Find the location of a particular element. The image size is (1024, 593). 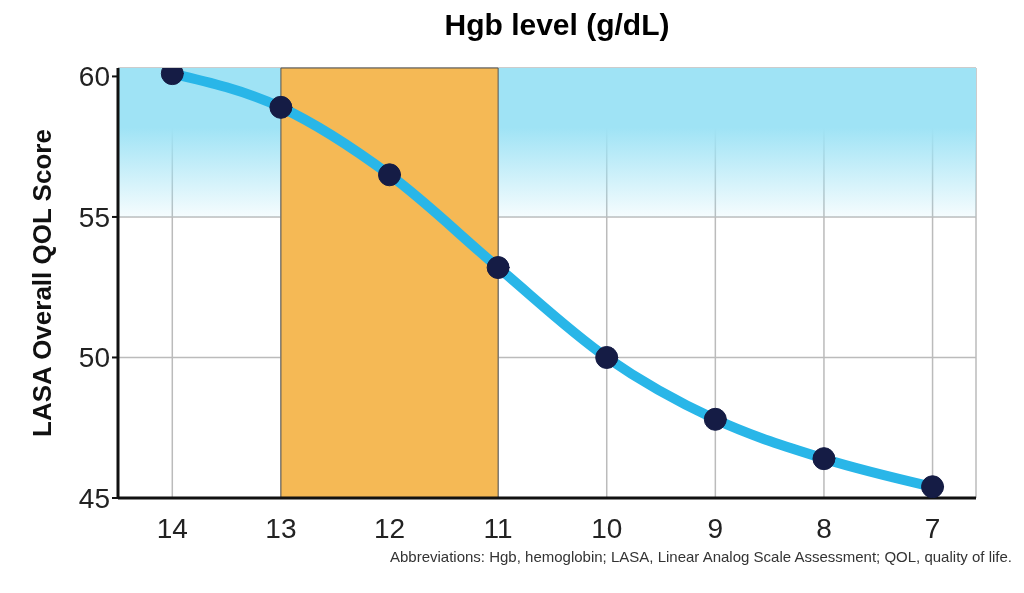

y-tick-label: 60 is located at coordinates (94, 77).